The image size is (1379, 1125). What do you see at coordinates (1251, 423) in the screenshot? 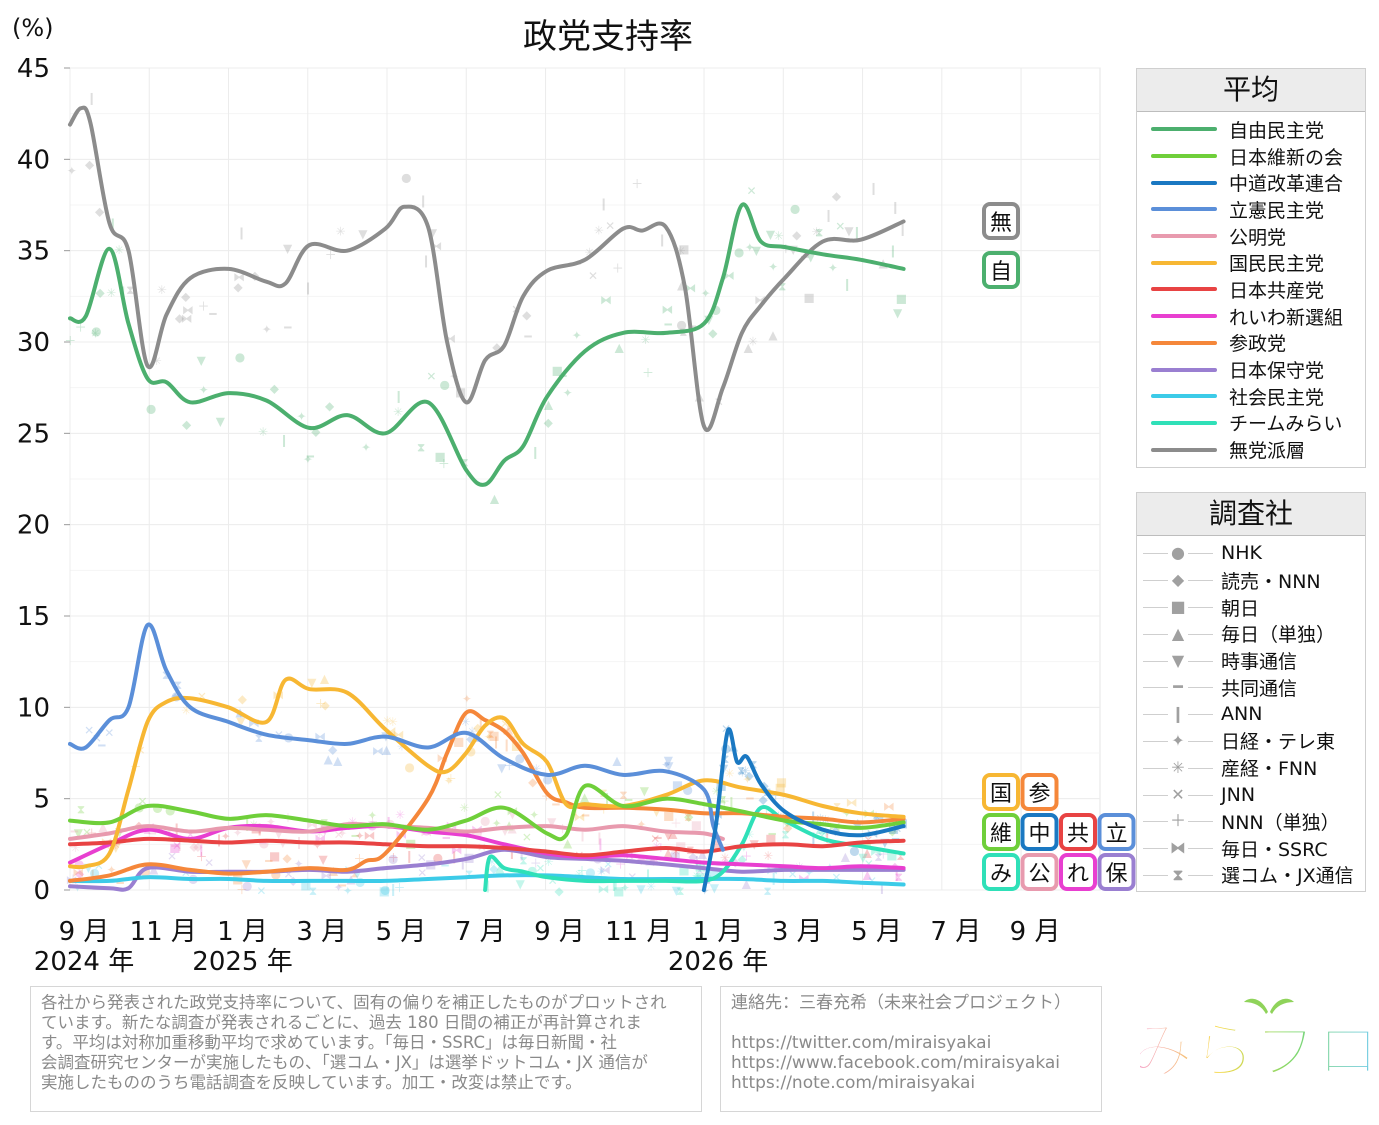
I see `average-legend-item: チームみらい` at bounding box center [1251, 423].